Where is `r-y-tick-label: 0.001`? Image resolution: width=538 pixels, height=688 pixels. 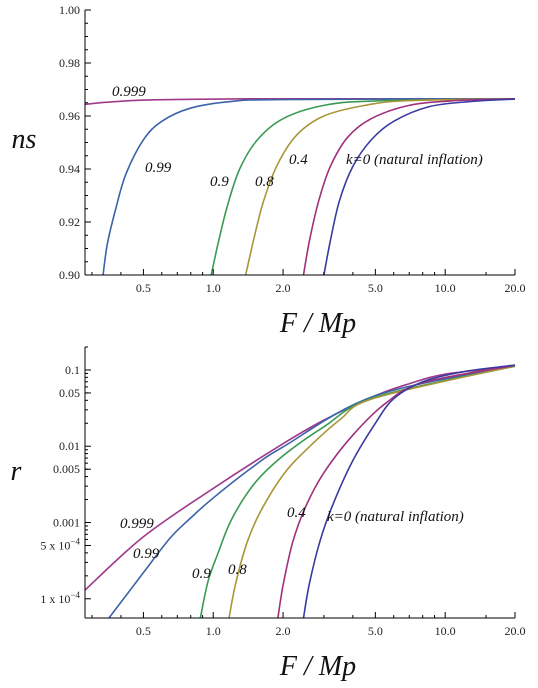
r-y-tick-label: 0.001 is located at coordinates (66, 523).